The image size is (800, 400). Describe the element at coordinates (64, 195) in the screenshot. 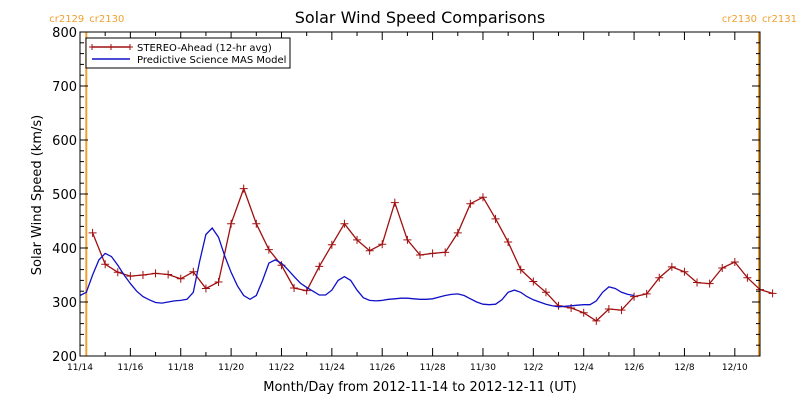

I see `y-tick-label: 500` at that location.